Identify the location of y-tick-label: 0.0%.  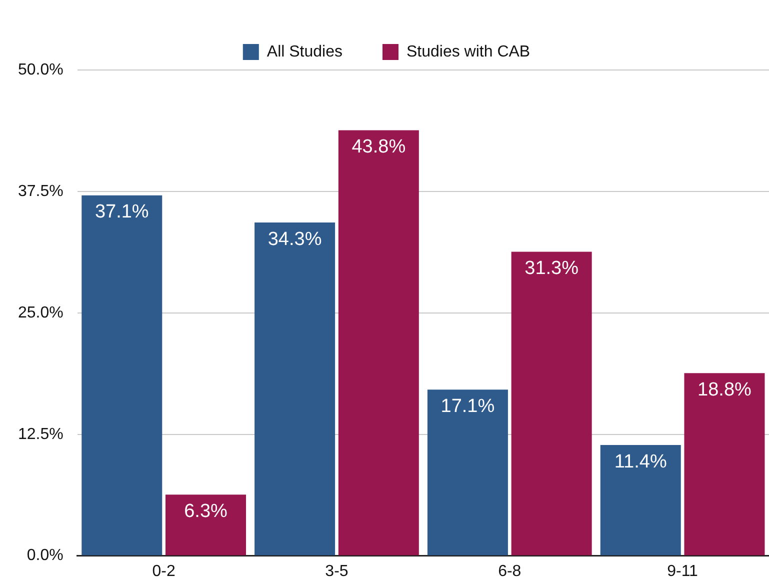
(45, 555).